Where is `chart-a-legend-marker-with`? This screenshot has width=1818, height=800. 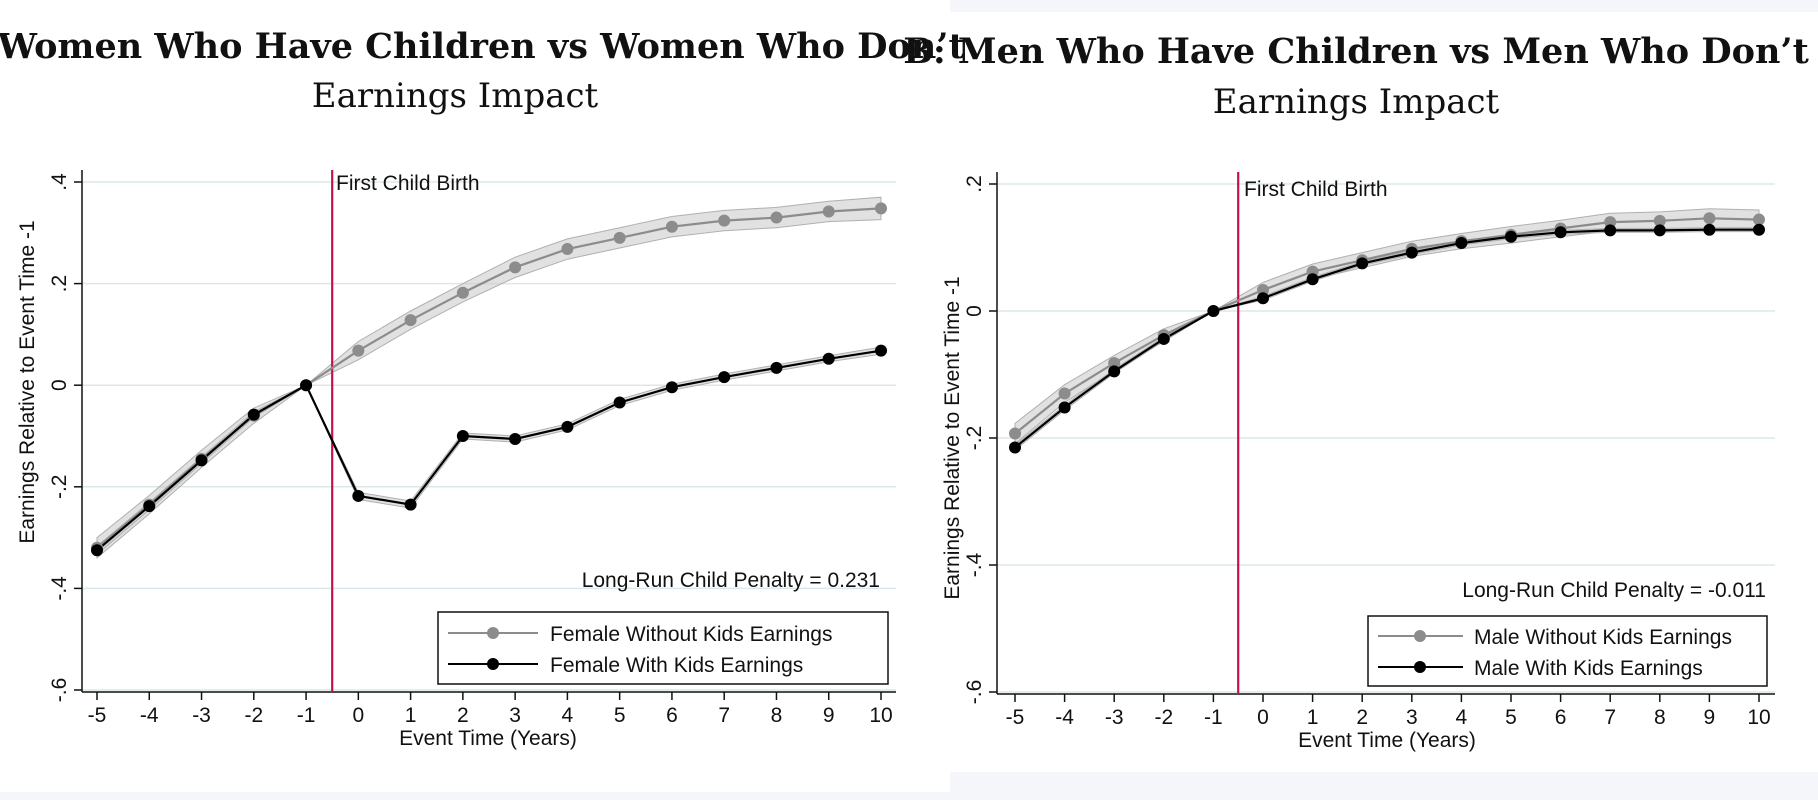
chart-a-legend-marker-with is located at coordinates (493, 664).